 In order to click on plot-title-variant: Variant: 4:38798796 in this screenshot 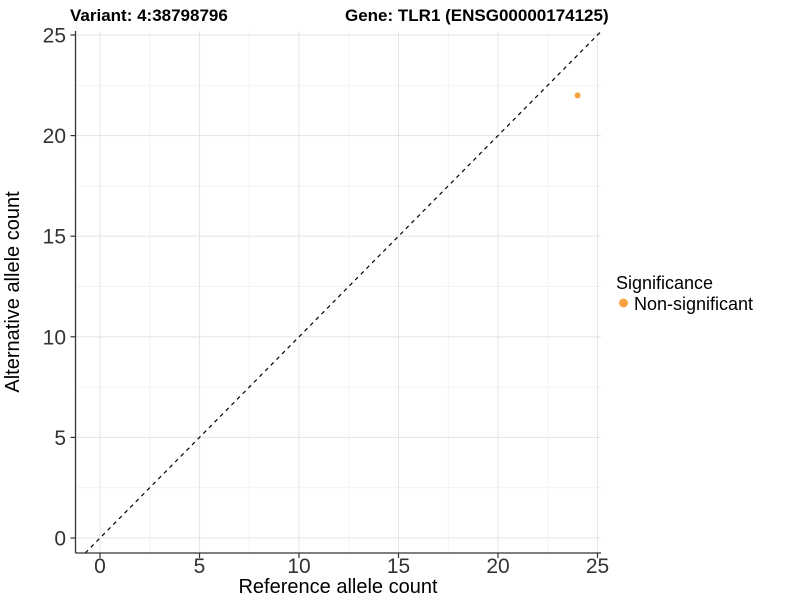, I will do `click(149, 15)`.